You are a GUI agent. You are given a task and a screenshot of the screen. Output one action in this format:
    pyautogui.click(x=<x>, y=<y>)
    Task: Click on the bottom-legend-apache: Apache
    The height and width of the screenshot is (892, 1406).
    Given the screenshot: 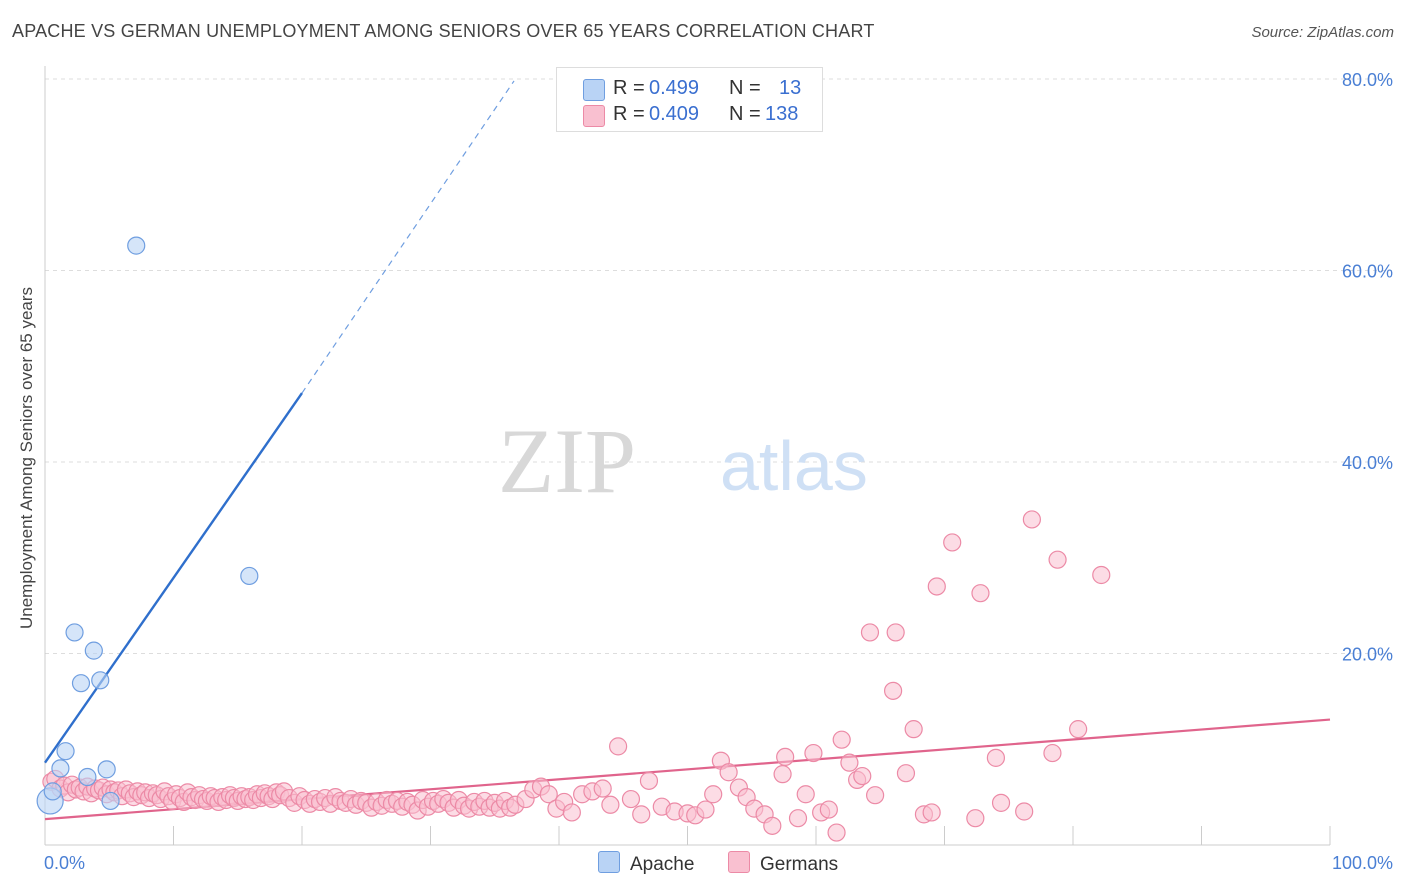 What is the action you would take?
    pyautogui.click(x=646, y=863)
    